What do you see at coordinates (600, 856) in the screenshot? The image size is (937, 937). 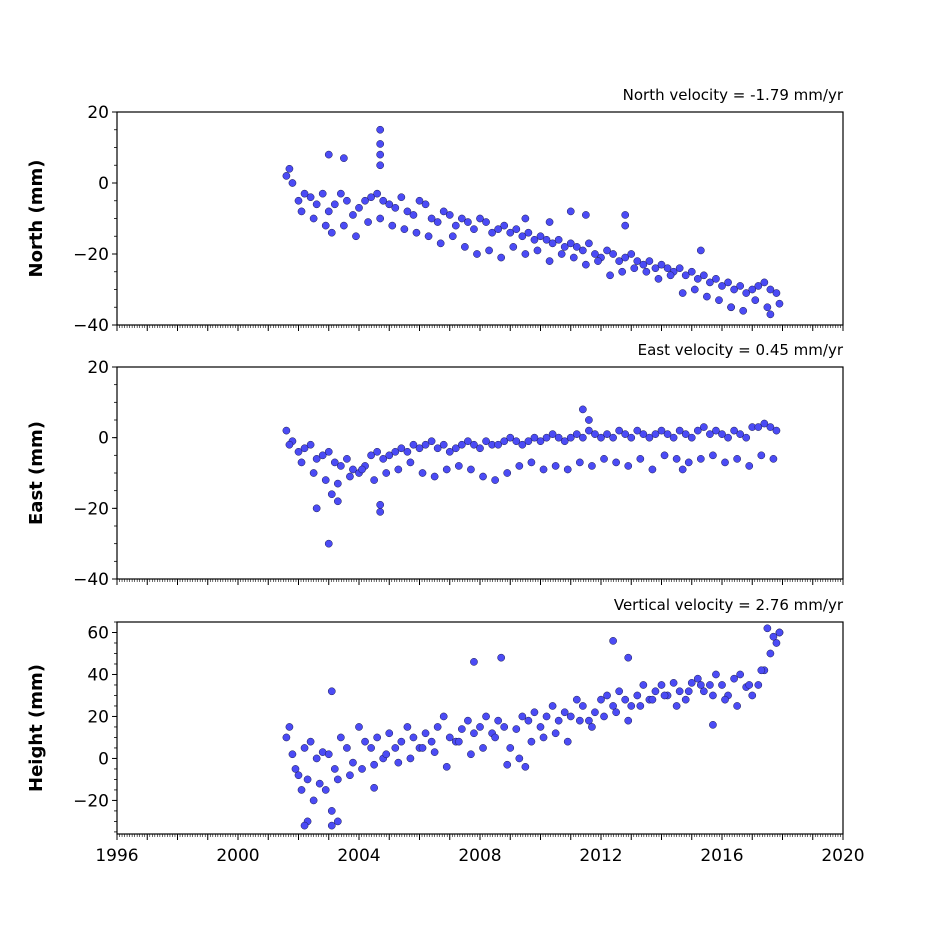 I see `x-tick-label: 2012` at bounding box center [600, 856].